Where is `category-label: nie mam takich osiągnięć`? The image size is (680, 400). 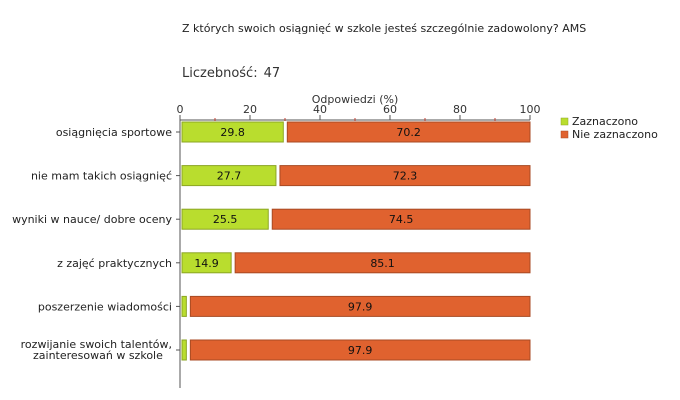
category-label: nie mam takich osiągnięć is located at coordinates (101, 176).